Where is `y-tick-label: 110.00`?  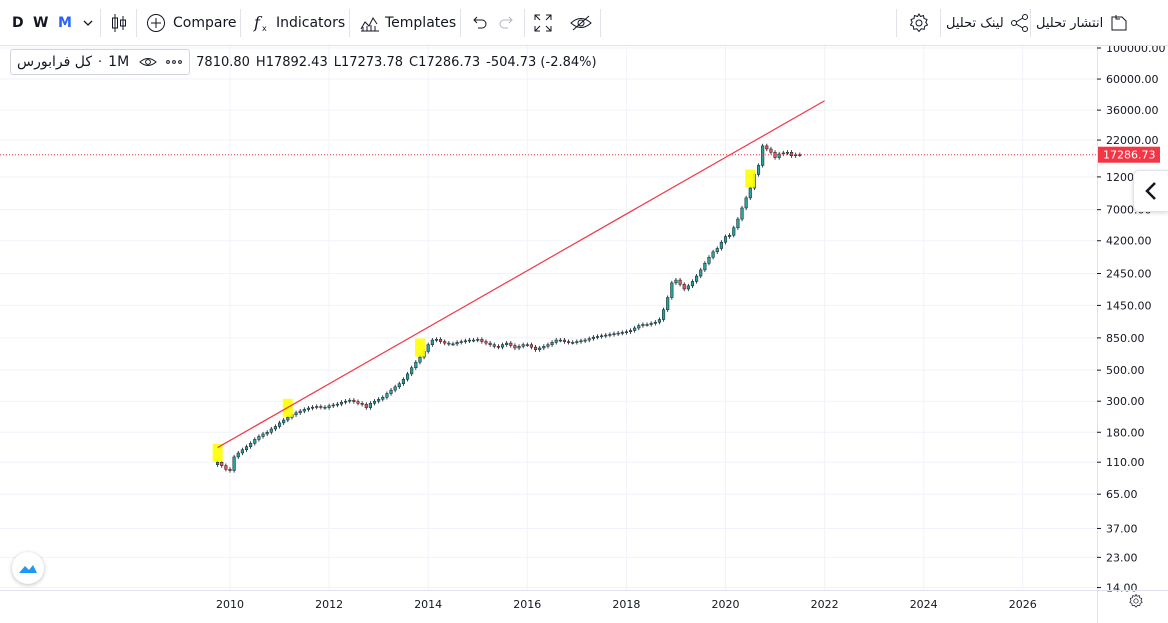 y-tick-label: 110.00 is located at coordinates (1125, 462).